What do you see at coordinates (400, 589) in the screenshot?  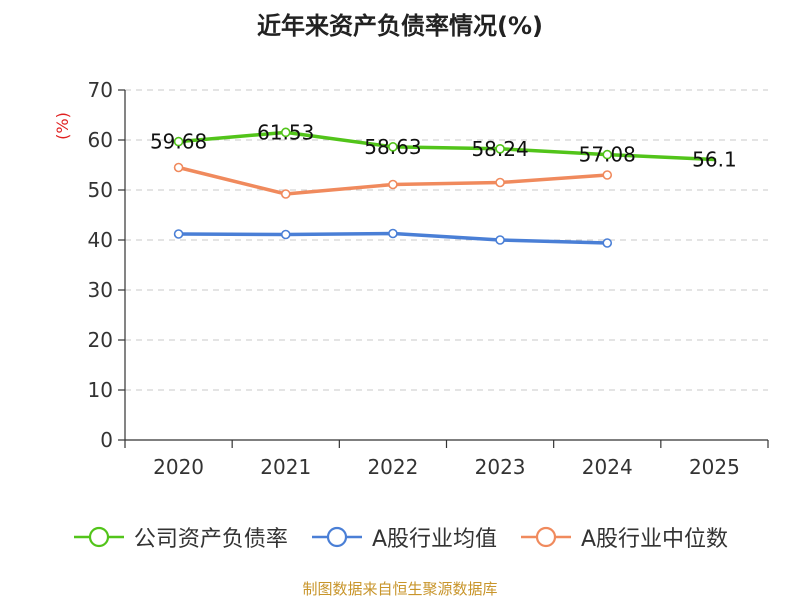 I see `source-footer: 制图数据来自恒生聚源数据库` at bounding box center [400, 589].